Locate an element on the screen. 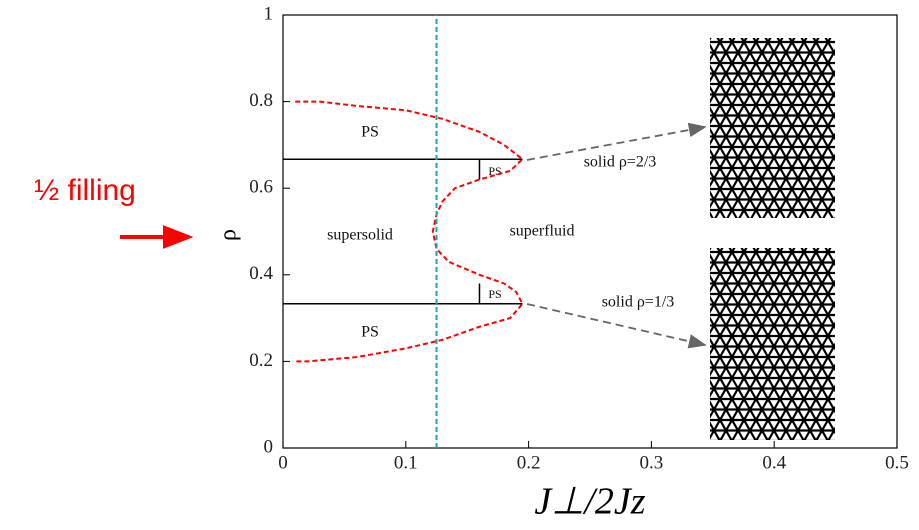  x-tick-label: 0 is located at coordinates (283, 462).